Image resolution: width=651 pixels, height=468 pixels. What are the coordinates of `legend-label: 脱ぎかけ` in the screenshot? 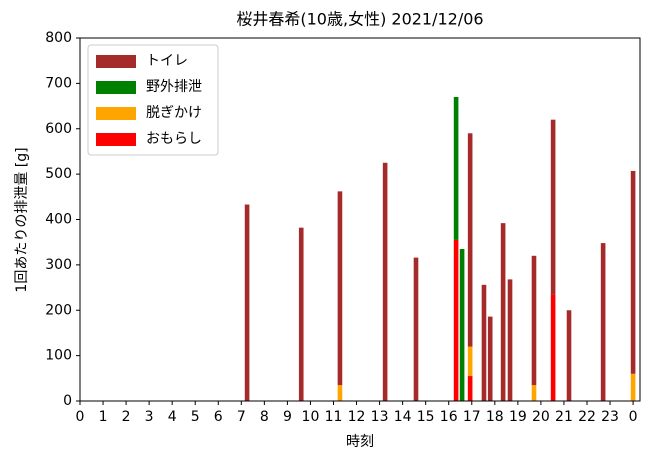 It's located at (174, 113).